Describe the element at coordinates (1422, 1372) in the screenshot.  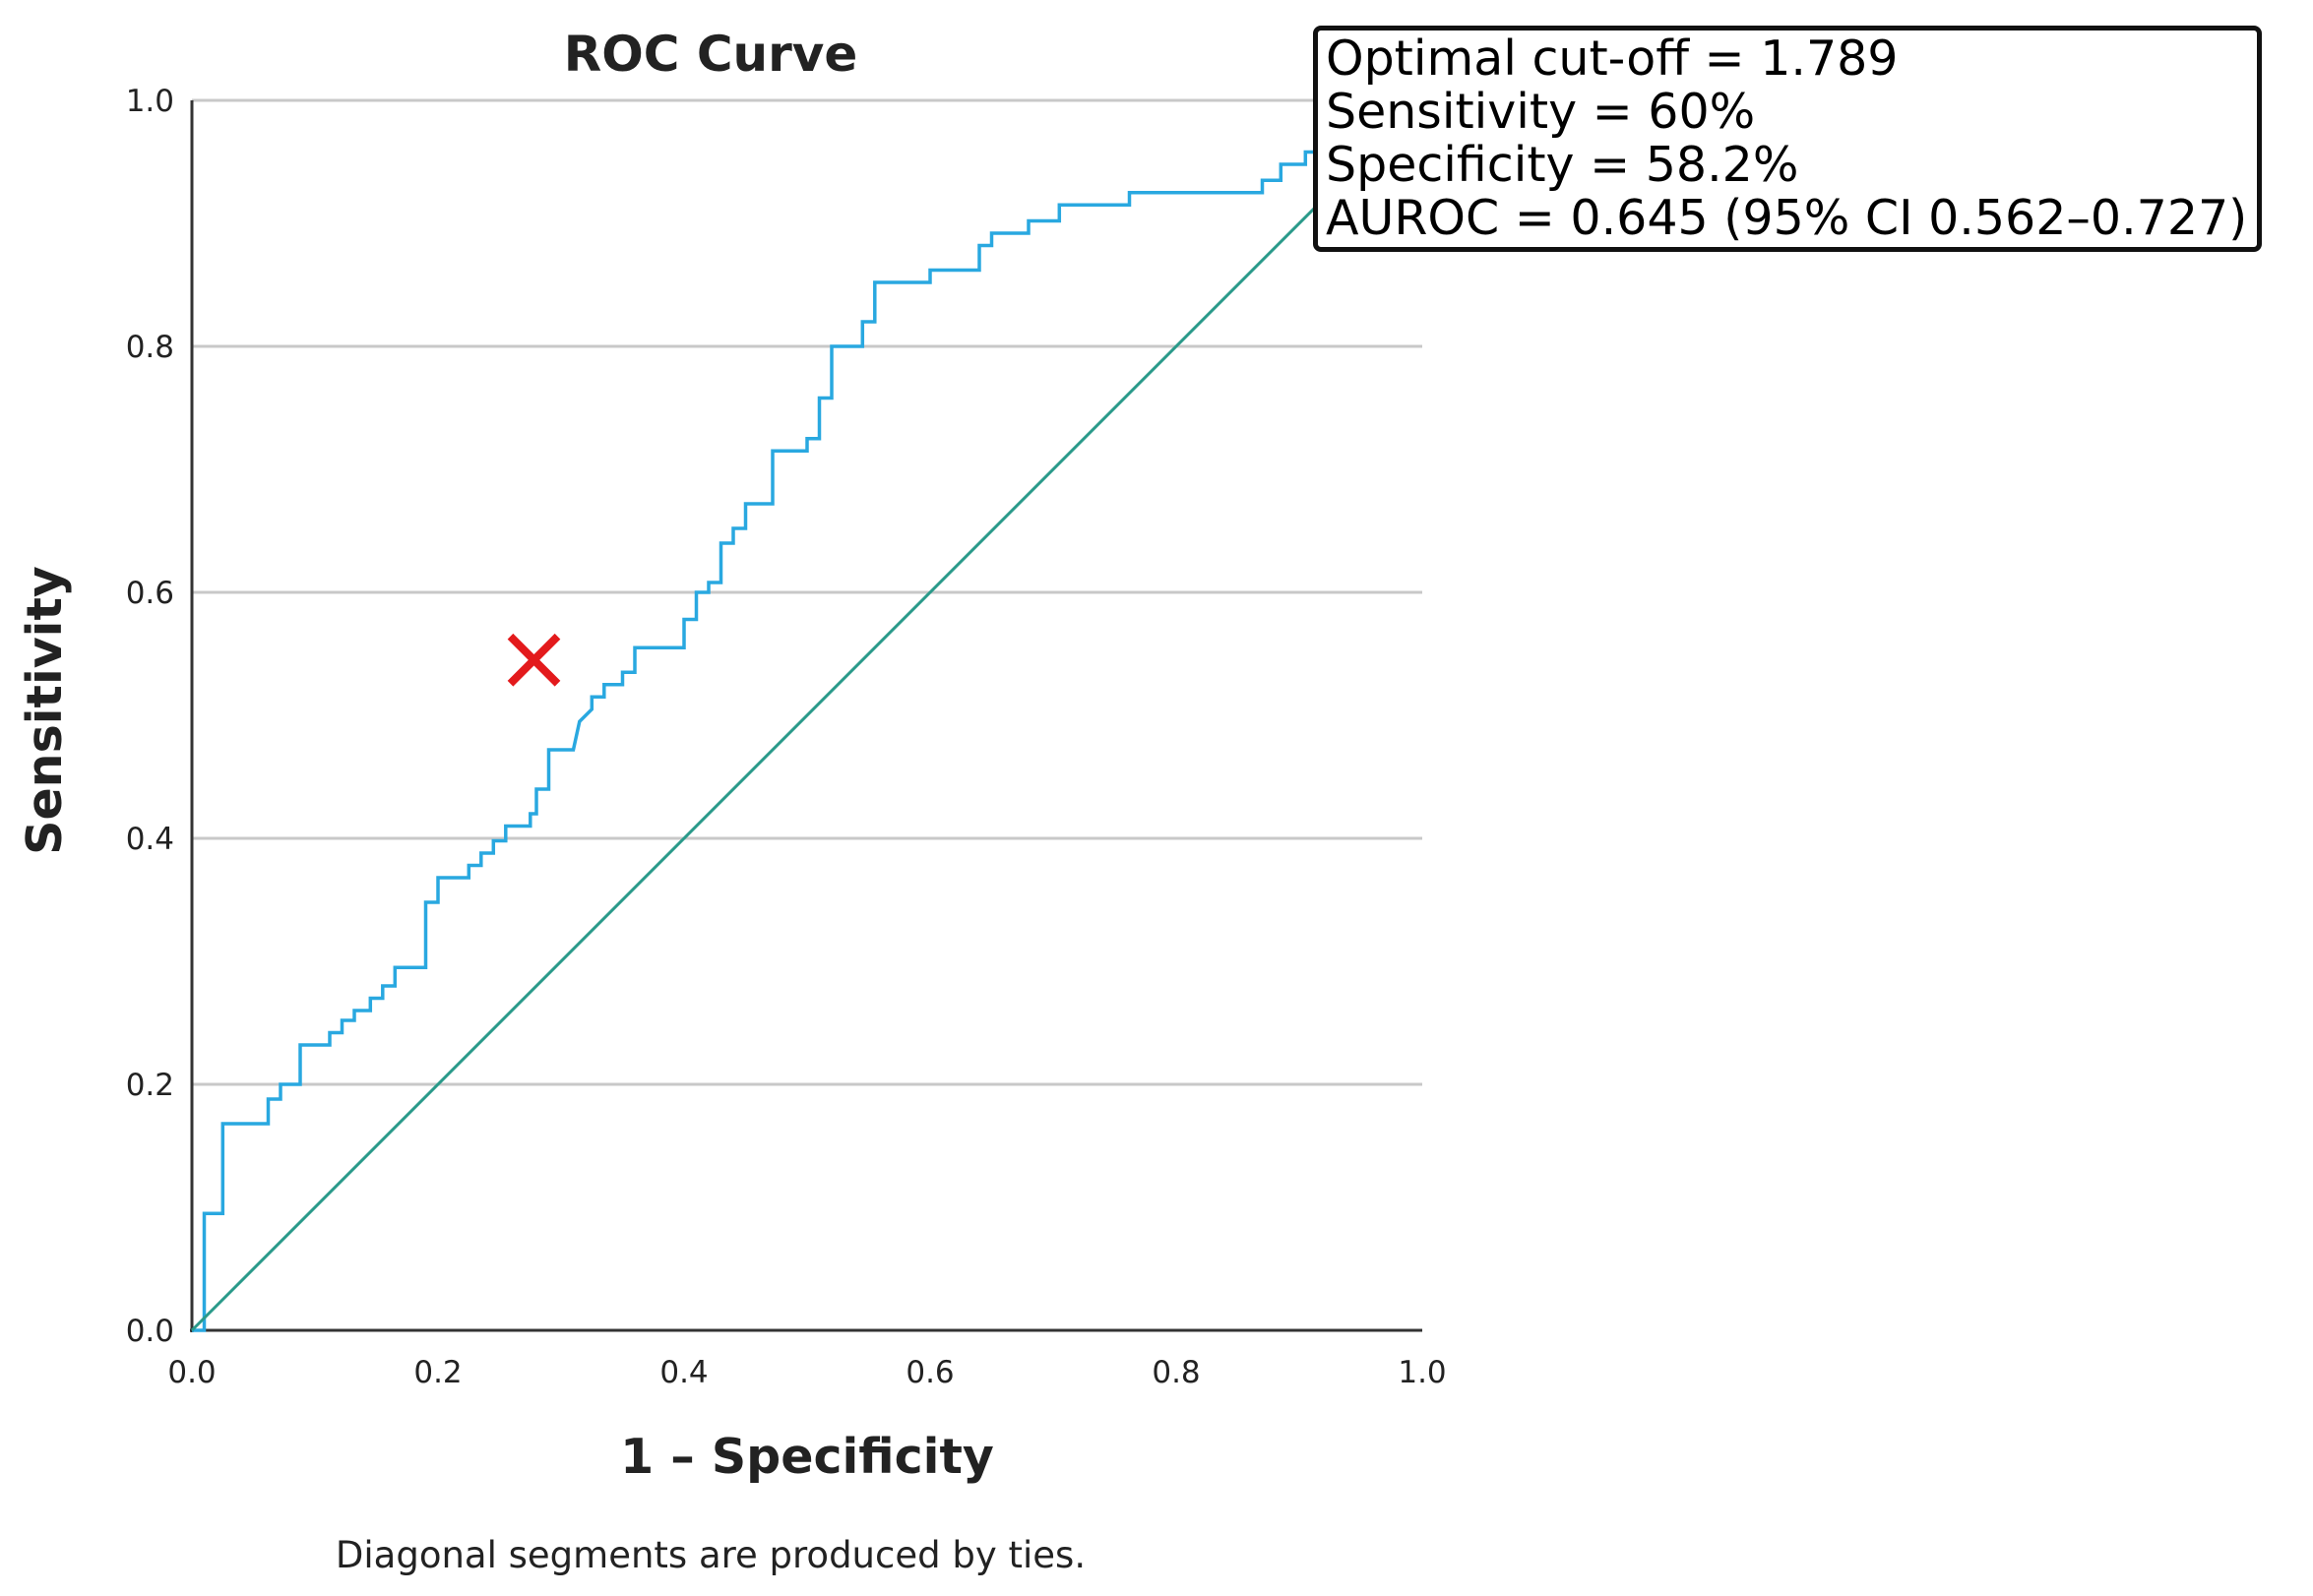
I see `x-tick-1.0: 1.0` at that location.